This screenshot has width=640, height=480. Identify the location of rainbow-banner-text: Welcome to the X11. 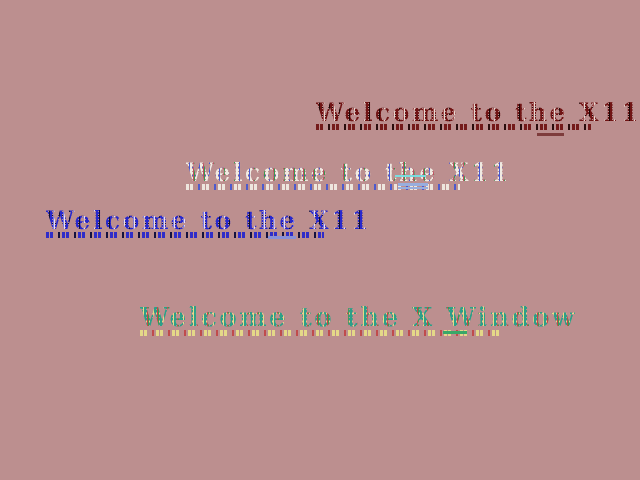
(348, 172).